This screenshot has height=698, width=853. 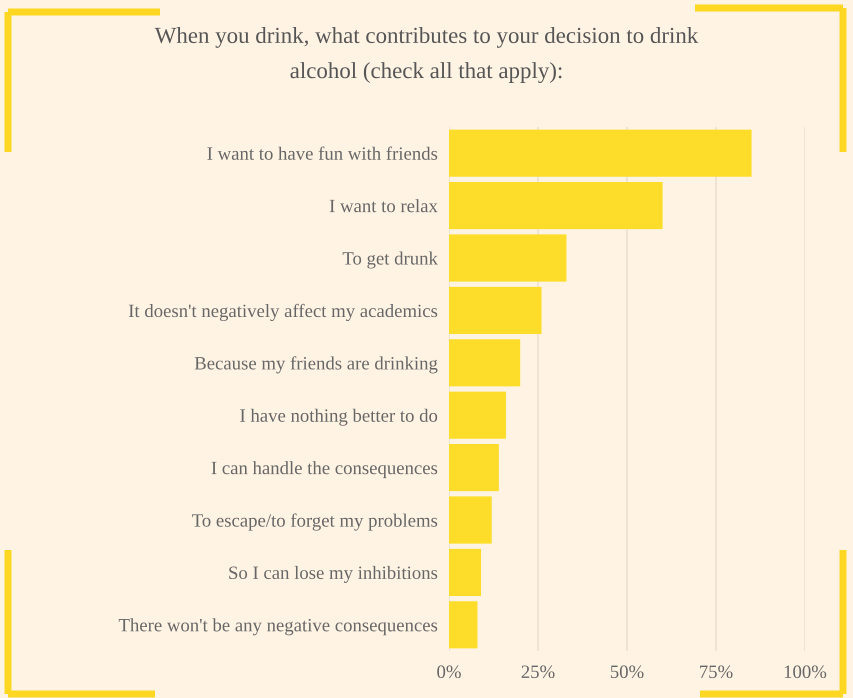 What do you see at coordinates (426, 55) in the screenshot?
I see `chart-title: When you drink, what contributes to your decision to drink alcohol (check all that apply):` at bounding box center [426, 55].